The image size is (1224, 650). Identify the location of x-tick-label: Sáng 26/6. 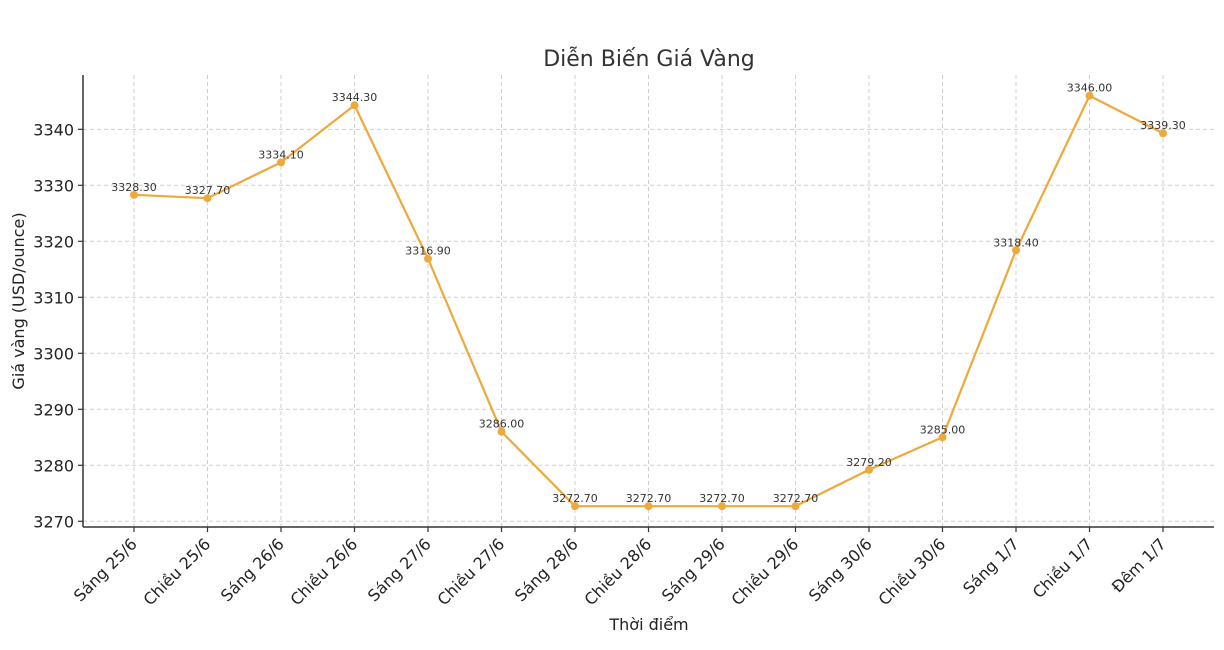
(252, 569).